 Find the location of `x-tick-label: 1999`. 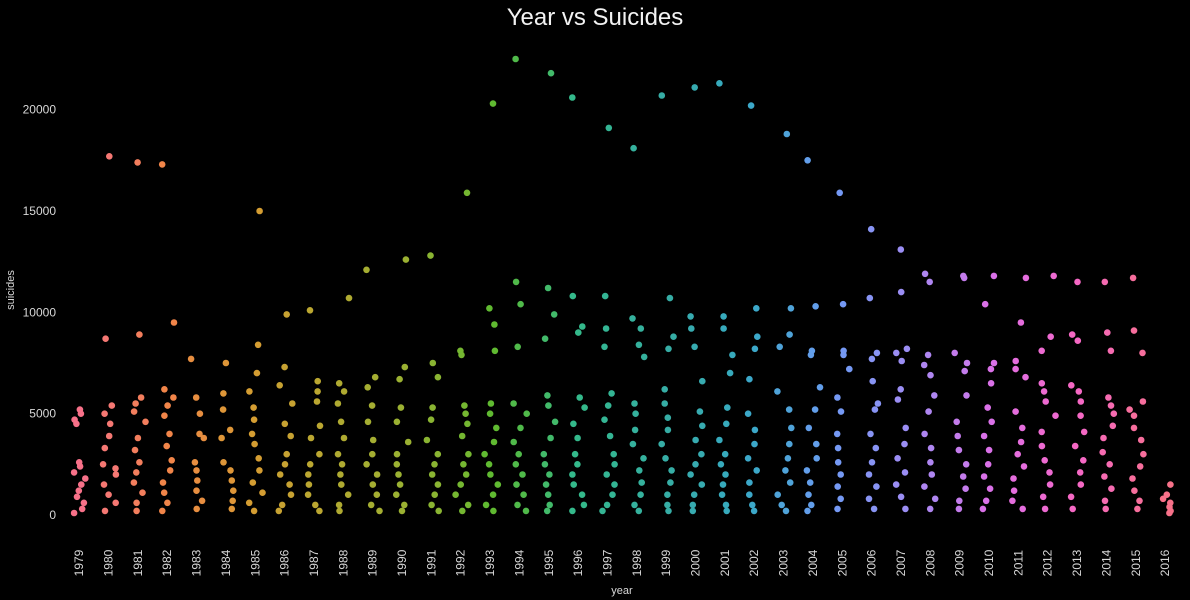

x-tick-label: 1999 is located at coordinates (666, 562).